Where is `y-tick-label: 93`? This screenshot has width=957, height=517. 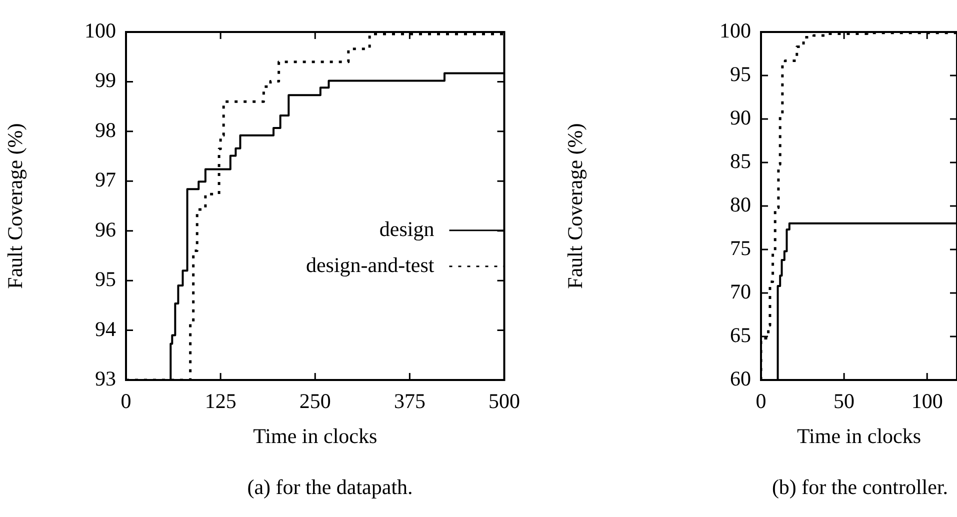 y-tick-label: 93 is located at coordinates (105, 378).